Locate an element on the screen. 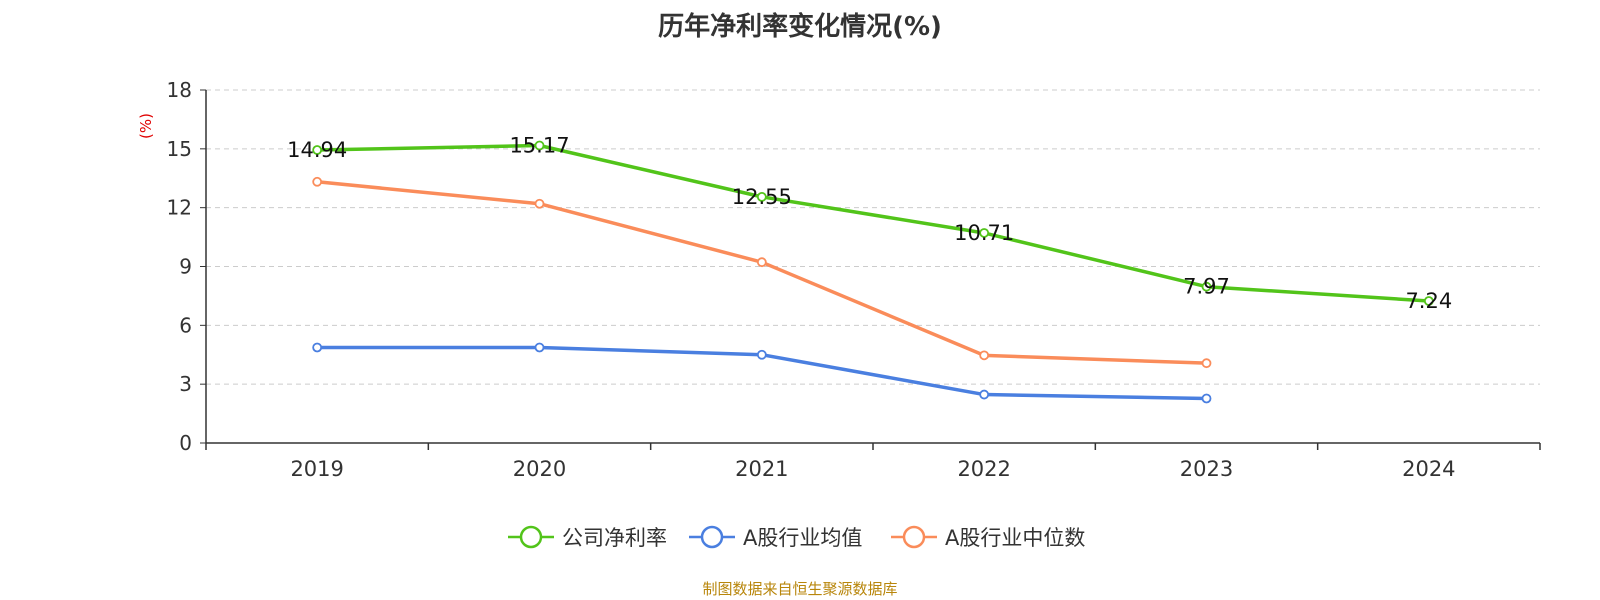 The image size is (1600, 600). x-tick-label: 2019 is located at coordinates (316, 469).